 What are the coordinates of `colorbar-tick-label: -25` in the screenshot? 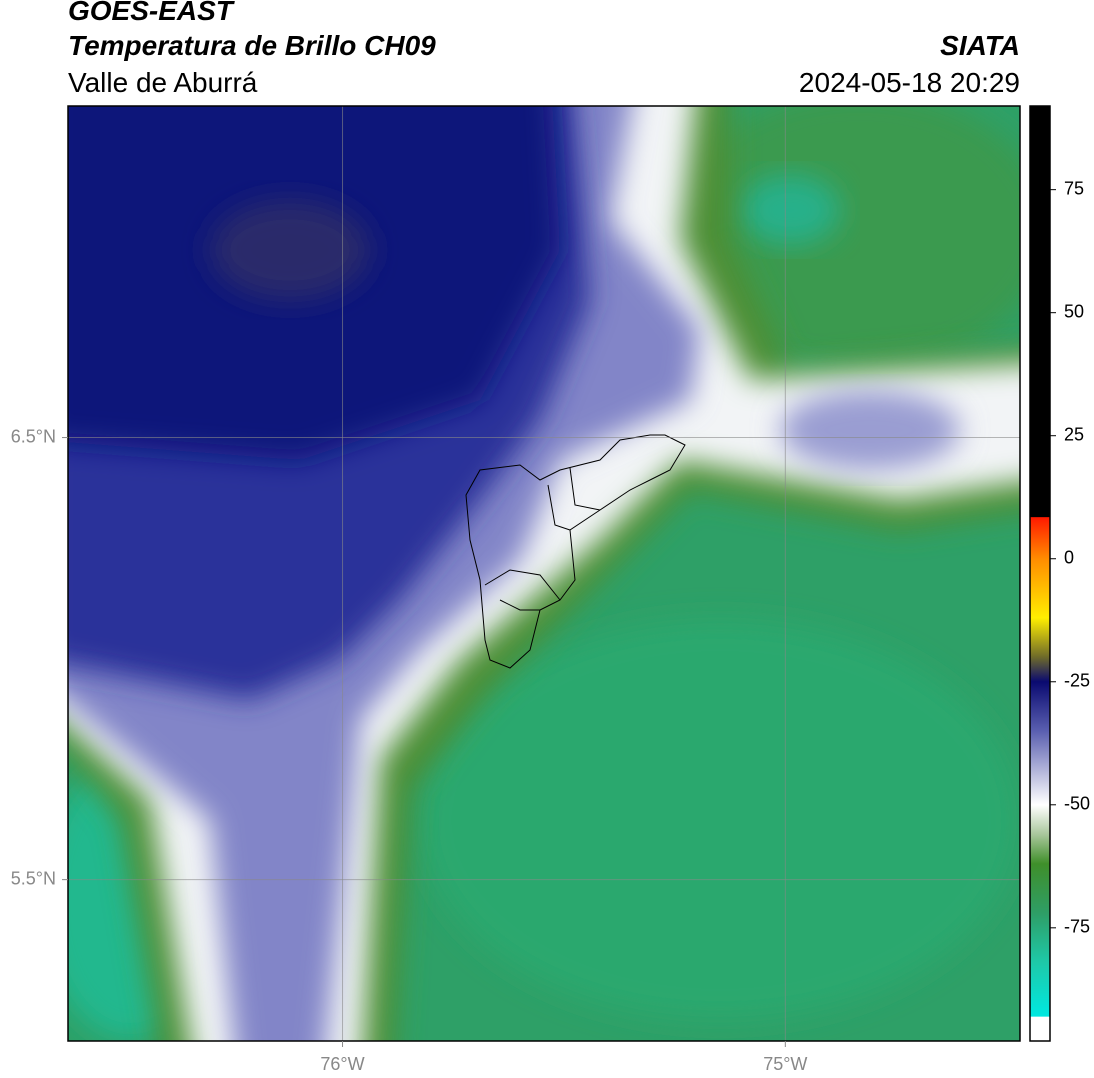 It's located at (1077, 681).